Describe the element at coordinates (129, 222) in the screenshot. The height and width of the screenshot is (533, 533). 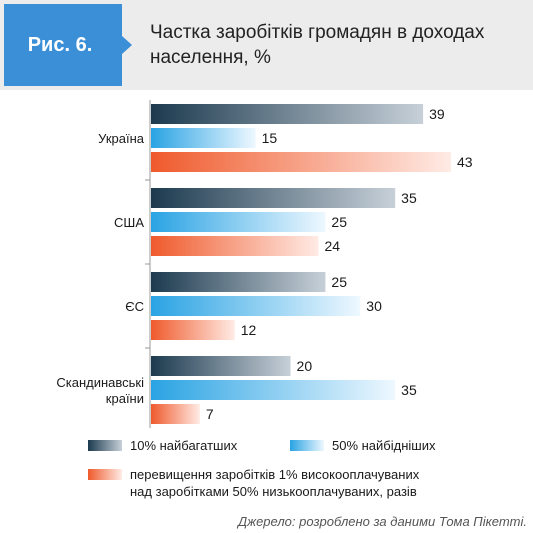
I see `category-label: США` at that location.